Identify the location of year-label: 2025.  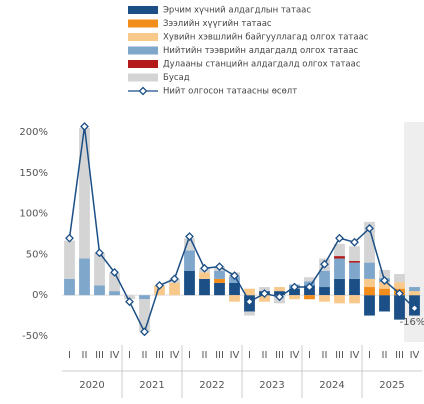
(391, 385).